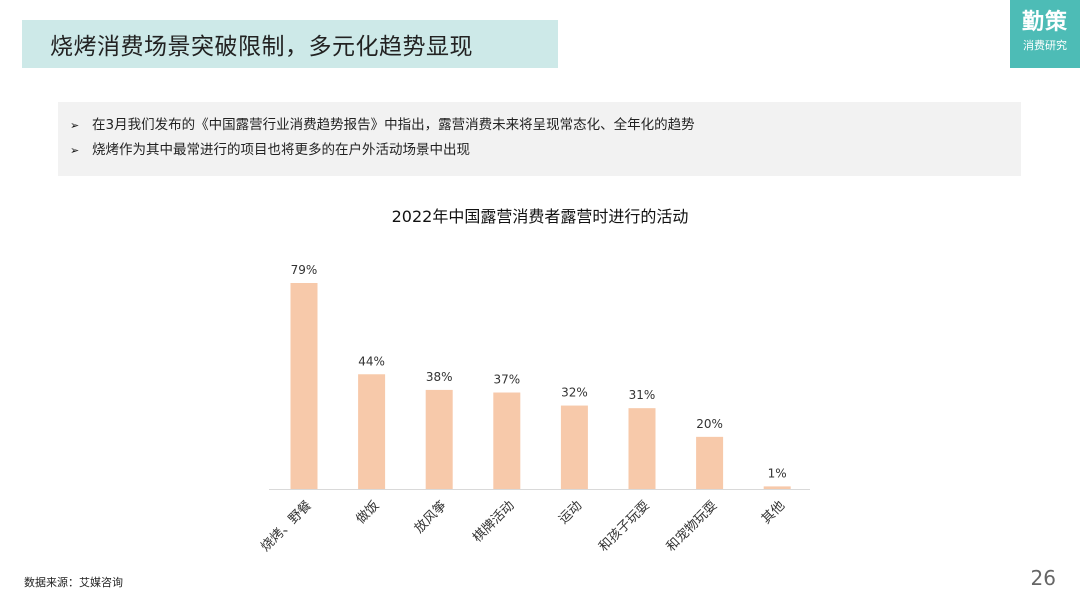  Describe the element at coordinates (777, 473) in the screenshot. I see `data-label: 1%` at that location.